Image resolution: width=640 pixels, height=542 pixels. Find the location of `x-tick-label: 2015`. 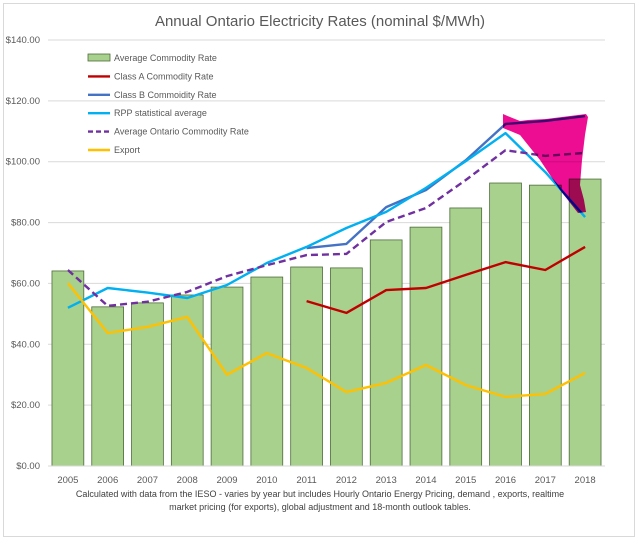

x-tick-label: 2015 is located at coordinates (465, 480).